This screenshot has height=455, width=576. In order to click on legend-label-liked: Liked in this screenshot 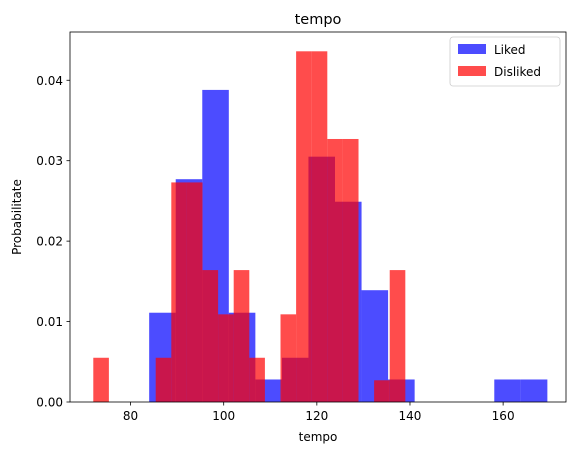, I will do `click(510, 50)`.